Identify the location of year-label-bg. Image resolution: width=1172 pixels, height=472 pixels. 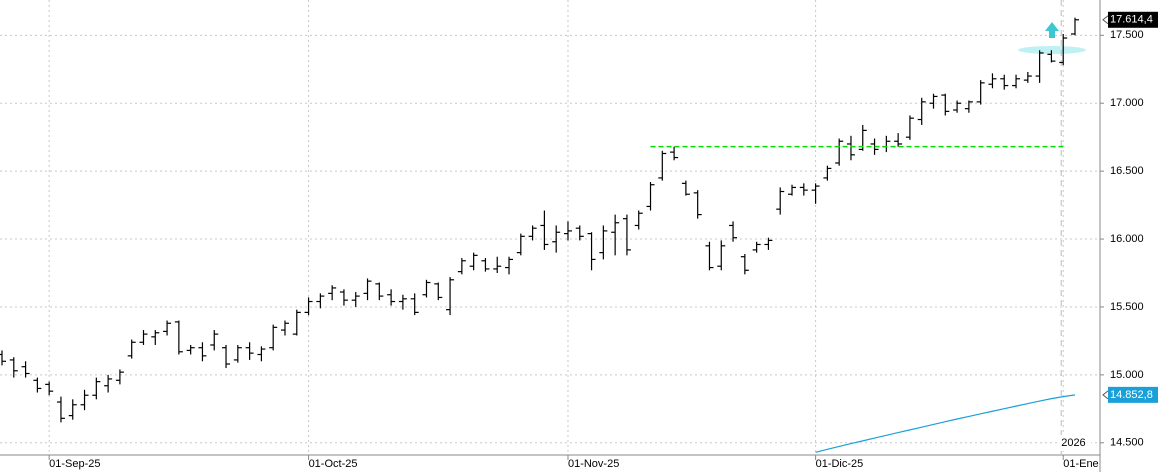
(1074, 443).